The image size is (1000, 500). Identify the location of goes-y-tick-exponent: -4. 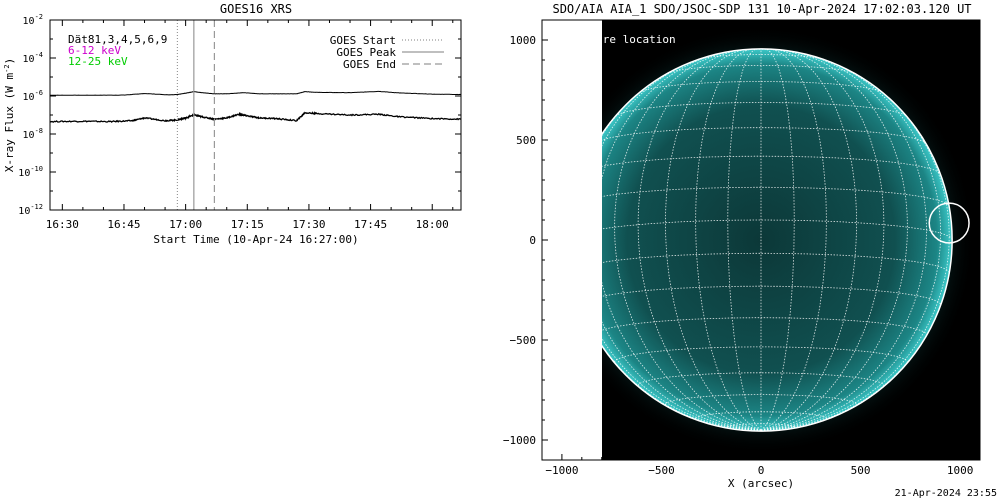
(39, 55).